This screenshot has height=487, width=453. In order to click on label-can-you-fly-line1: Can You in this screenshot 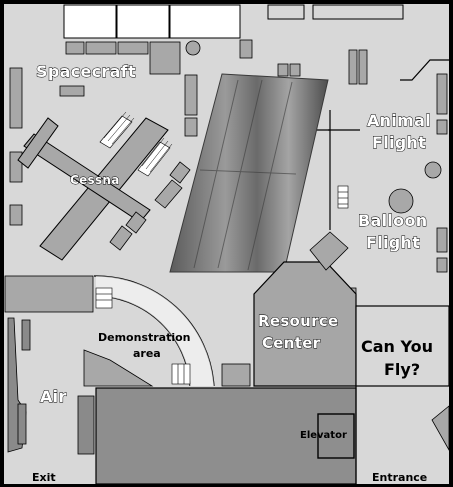, I will do `click(397, 346)`.